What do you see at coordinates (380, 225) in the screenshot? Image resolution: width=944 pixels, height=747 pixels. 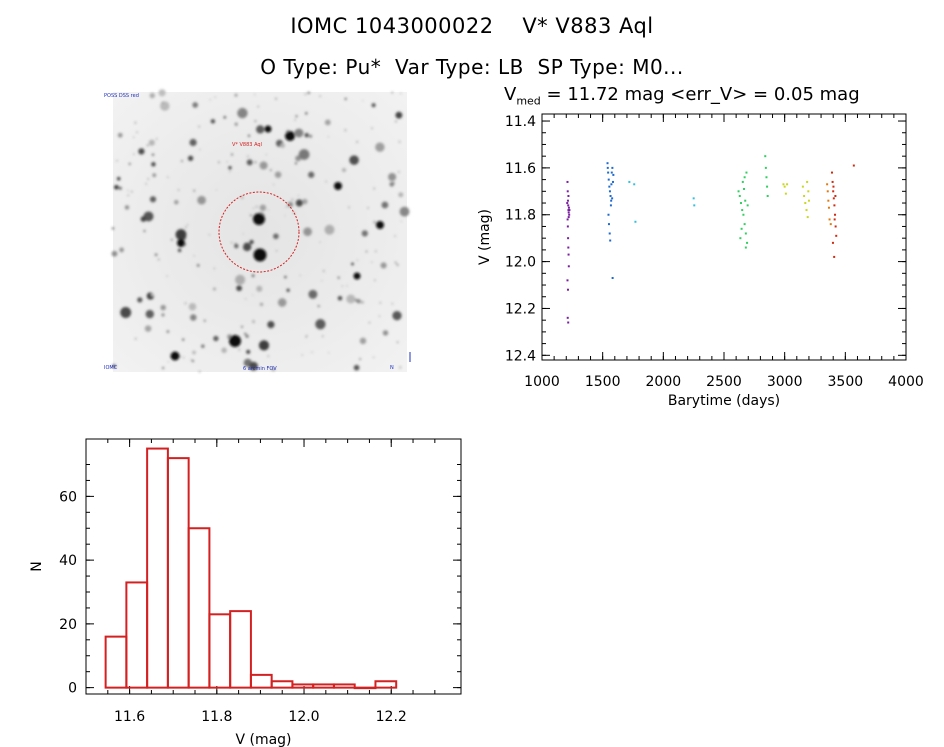 I see `bright-star` at bounding box center [380, 225].